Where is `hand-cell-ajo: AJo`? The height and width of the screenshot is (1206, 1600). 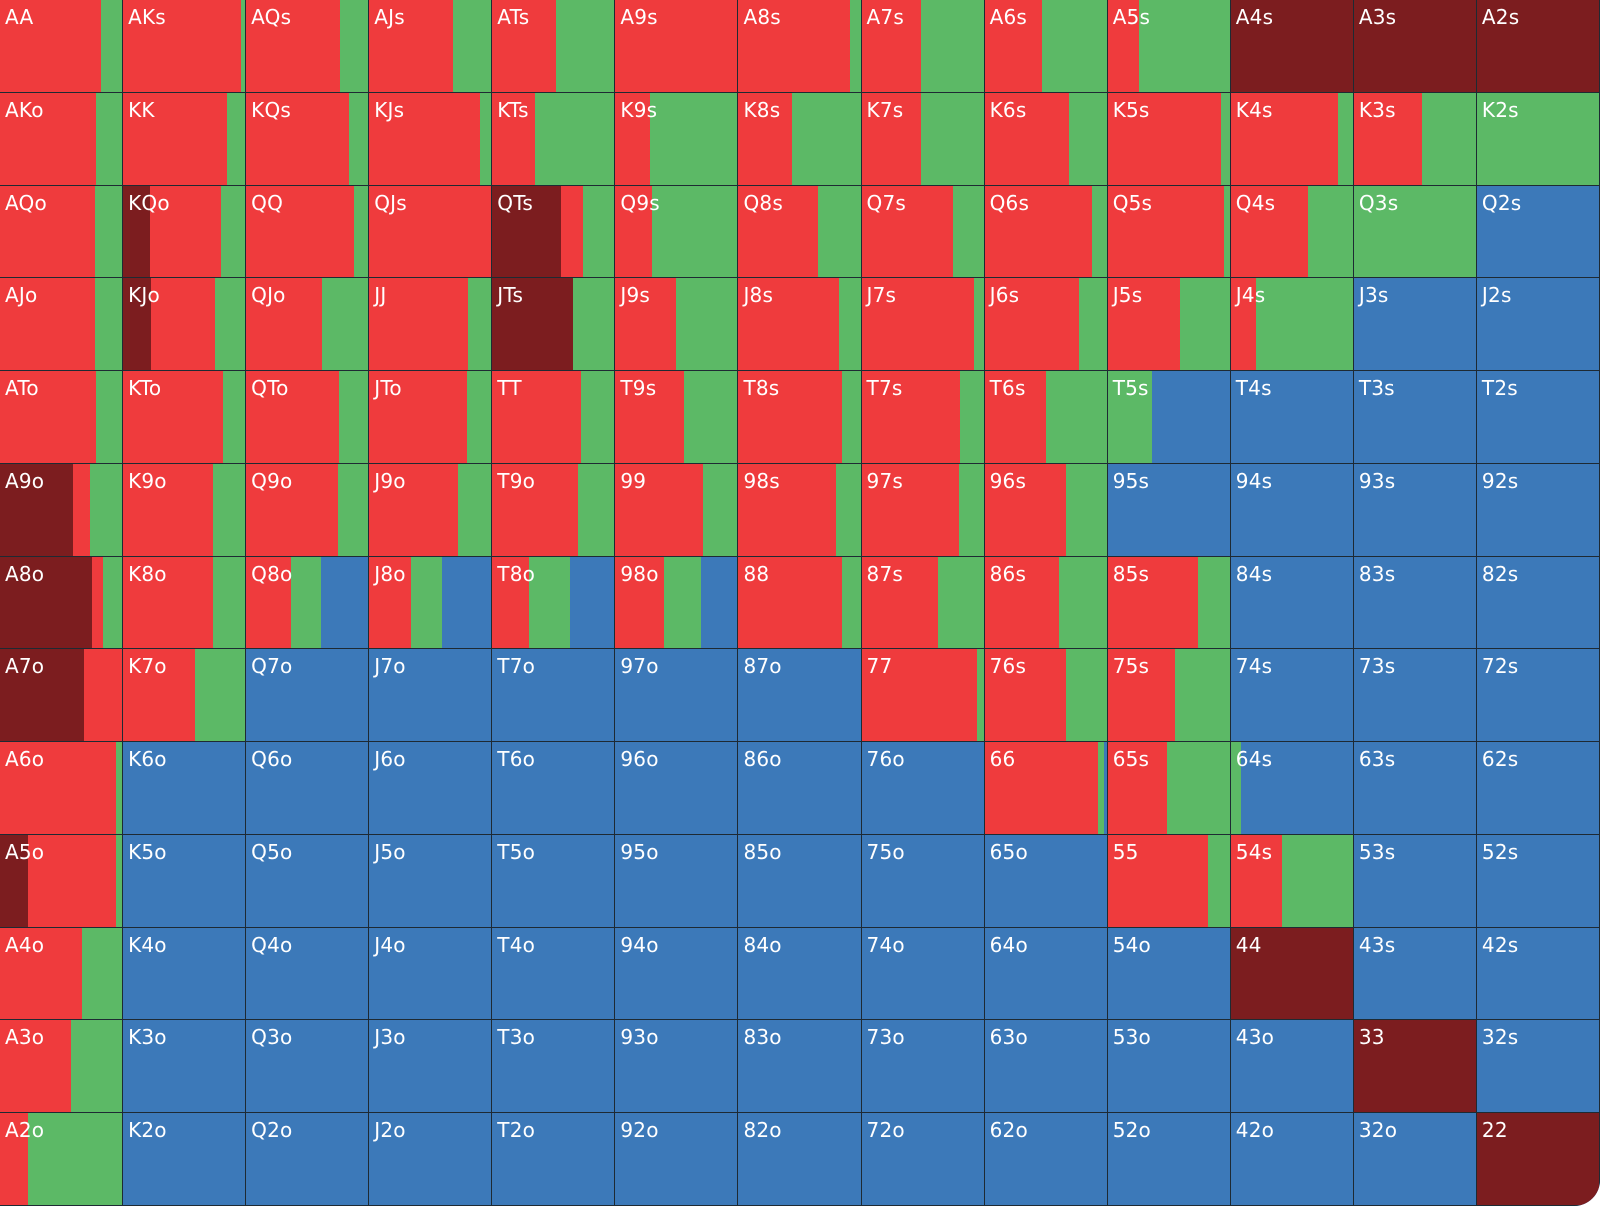 hand-cell-ajo: AJo is located at coordinates (62, 325).